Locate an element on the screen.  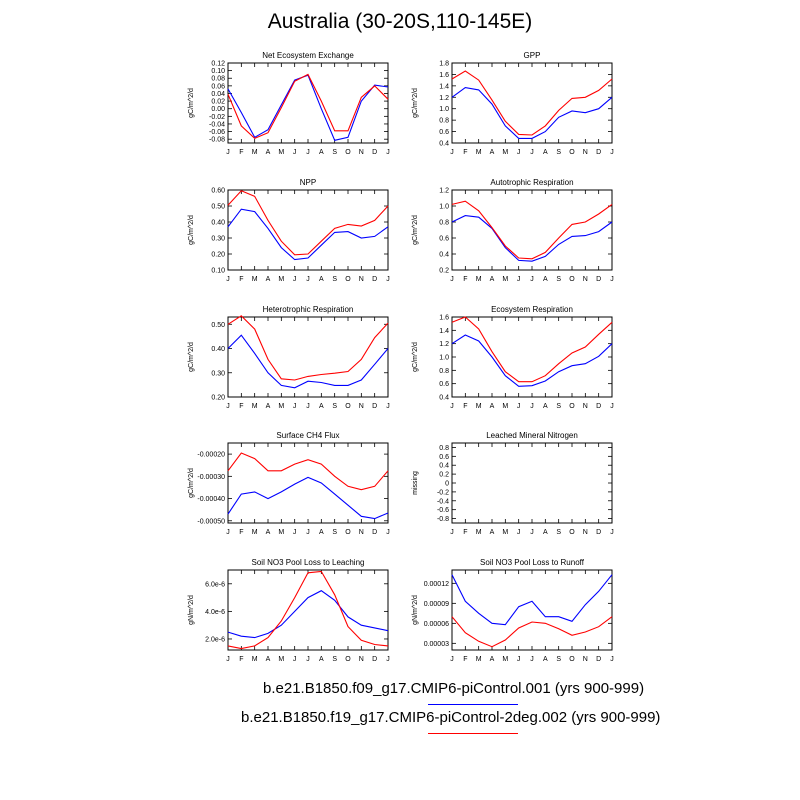
panel-title: Ecosystem Respiration is located at coordinates (532, 309).